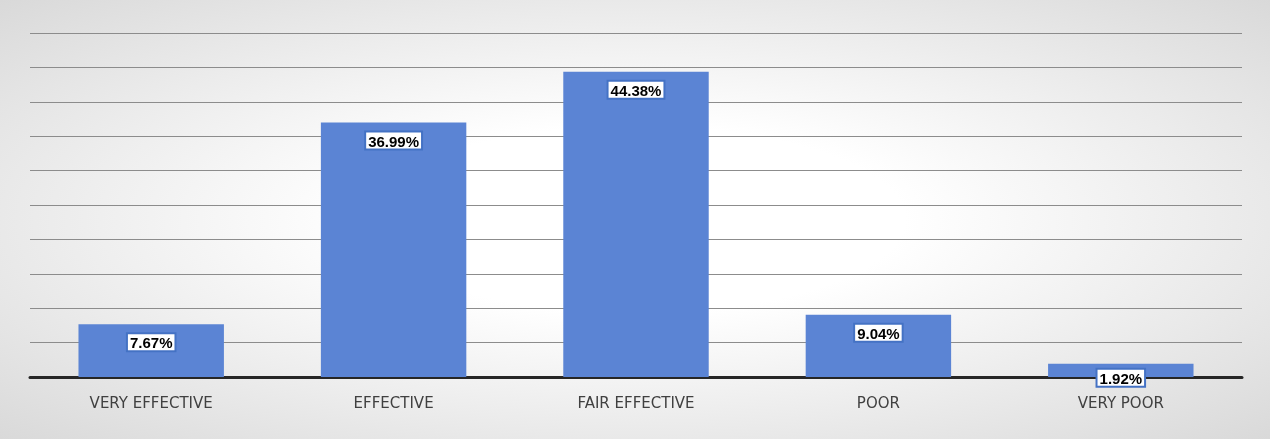  Describe the element at coordinates (1120, 402) in the screenshot. I see `x-tick-label: VERY POOR` at that location.